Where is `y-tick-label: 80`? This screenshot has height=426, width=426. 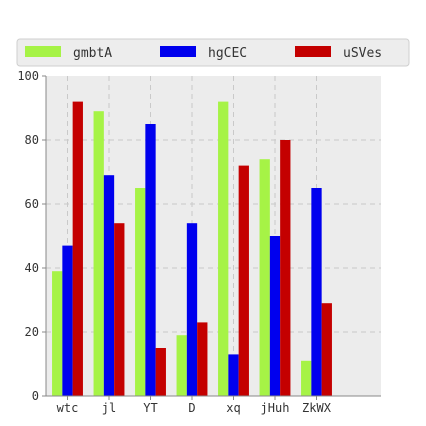 y-tick-label: 80 is located at coordinates (32, 140).